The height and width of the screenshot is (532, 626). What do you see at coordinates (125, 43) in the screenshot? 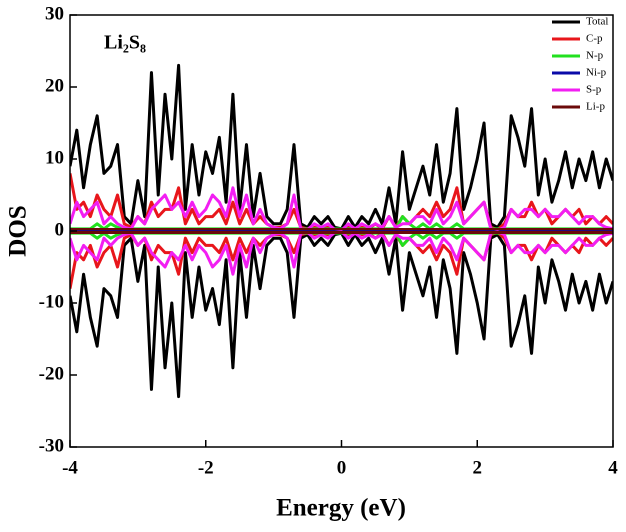
I see `annotation: Li₂S₈` at bounding box center [125, 43].